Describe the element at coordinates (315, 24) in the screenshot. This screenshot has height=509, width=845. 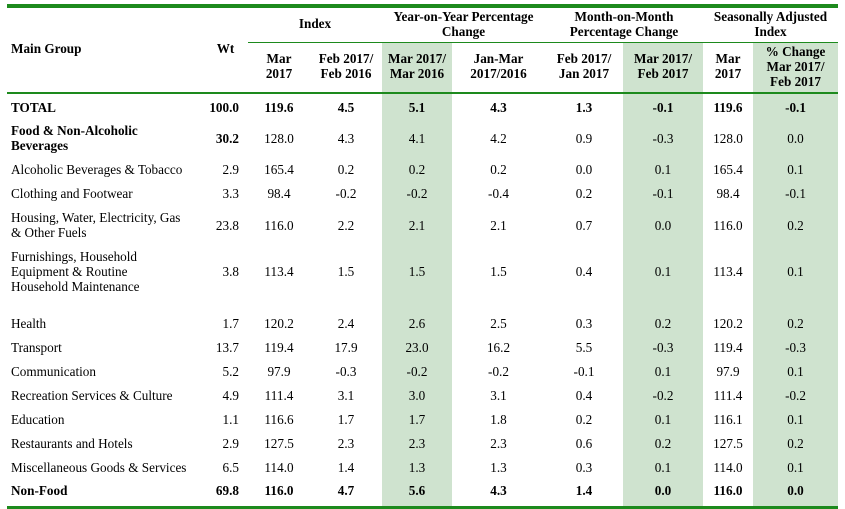
I see `group-header-index: Index` at that location.